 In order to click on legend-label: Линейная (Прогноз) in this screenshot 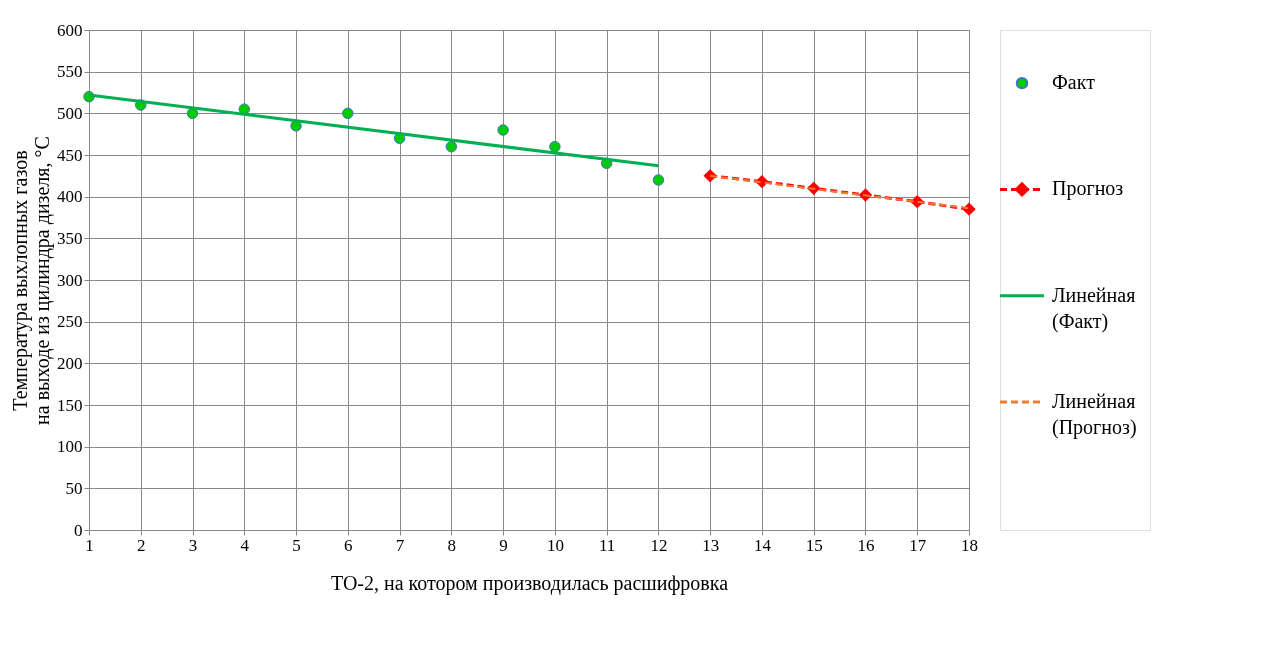, I will do `click(1094, 414)`.